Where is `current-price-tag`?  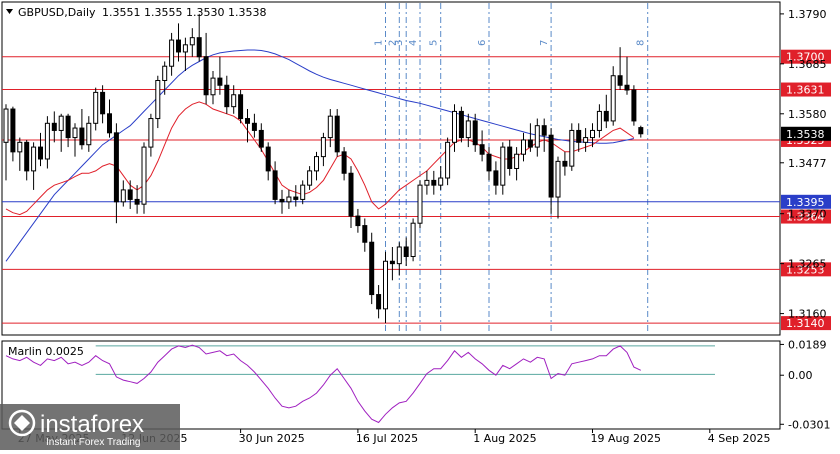
current-price-tag is located at coordinates (806, 133).